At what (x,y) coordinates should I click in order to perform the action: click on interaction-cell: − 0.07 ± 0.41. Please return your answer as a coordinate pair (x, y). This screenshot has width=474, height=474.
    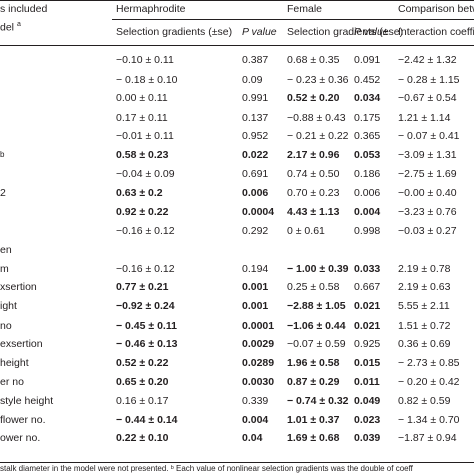
    Looking at the image, I should click on (429, 136).